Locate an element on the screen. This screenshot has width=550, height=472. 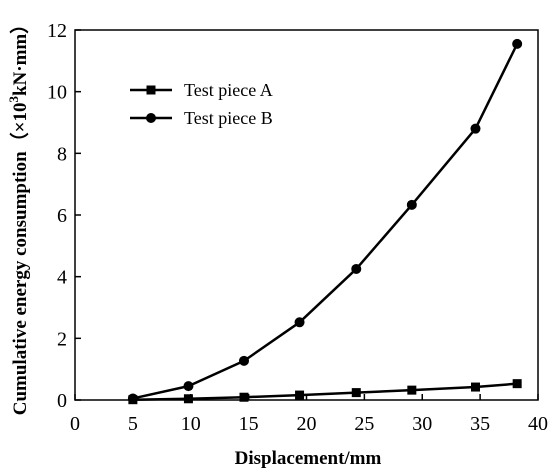
x-axis-title: Displacement/mm is located at coordinates (308, 458).